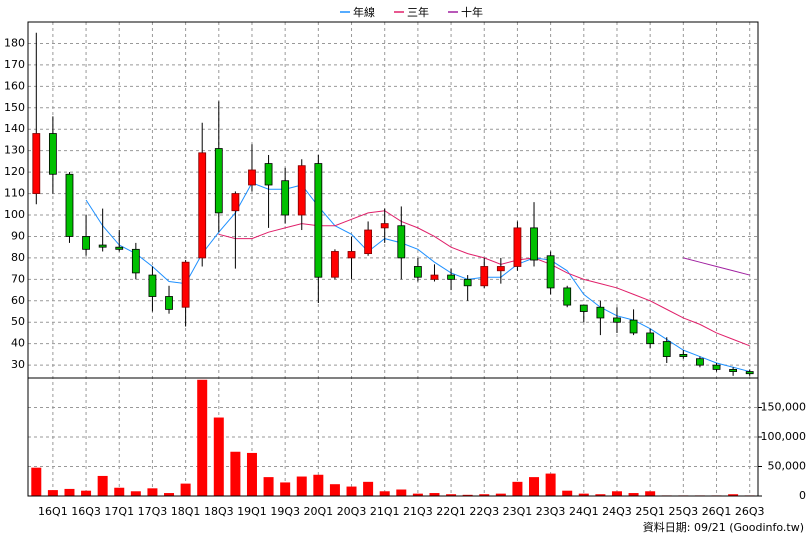 The height and width of the screenshot is (540, 808). I want to click on y-tick-label: 90, so click(18, 235).